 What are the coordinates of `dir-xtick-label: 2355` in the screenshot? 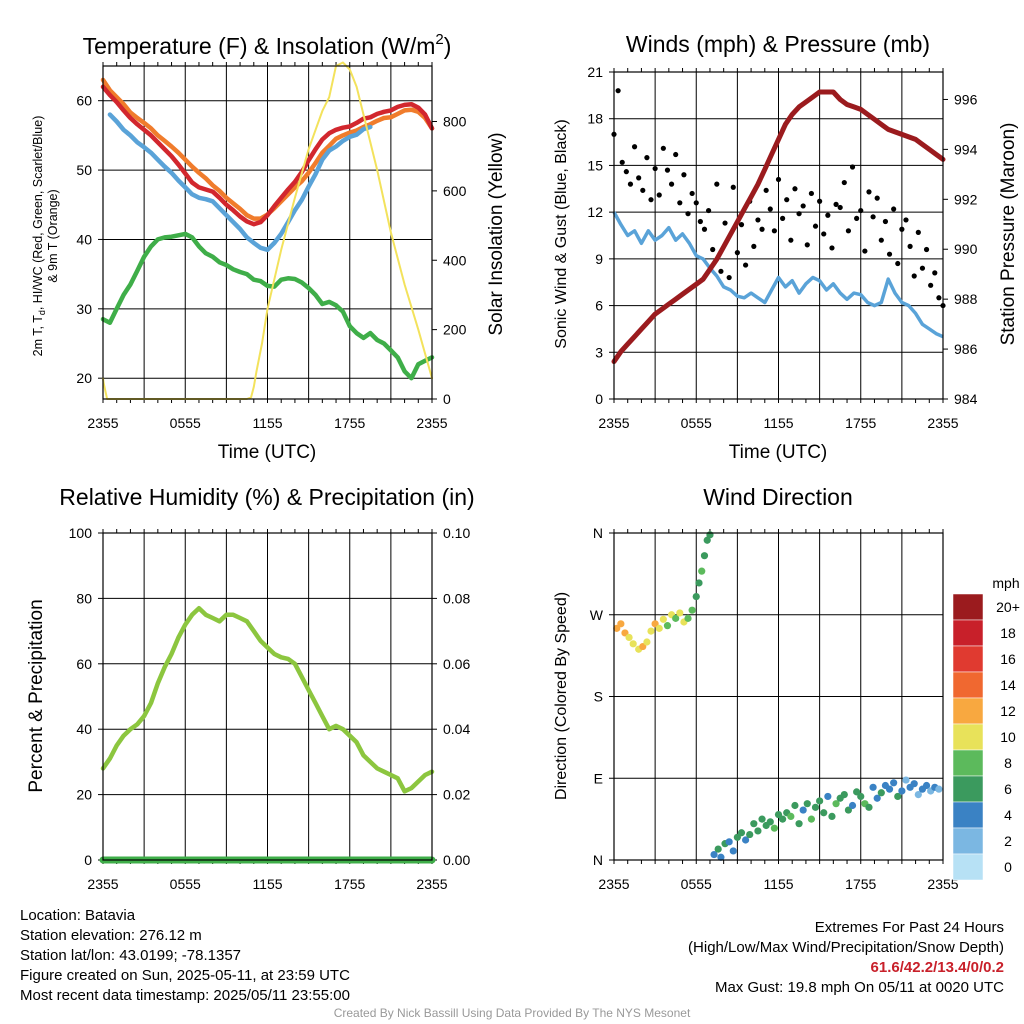 It's located at (613, 884).